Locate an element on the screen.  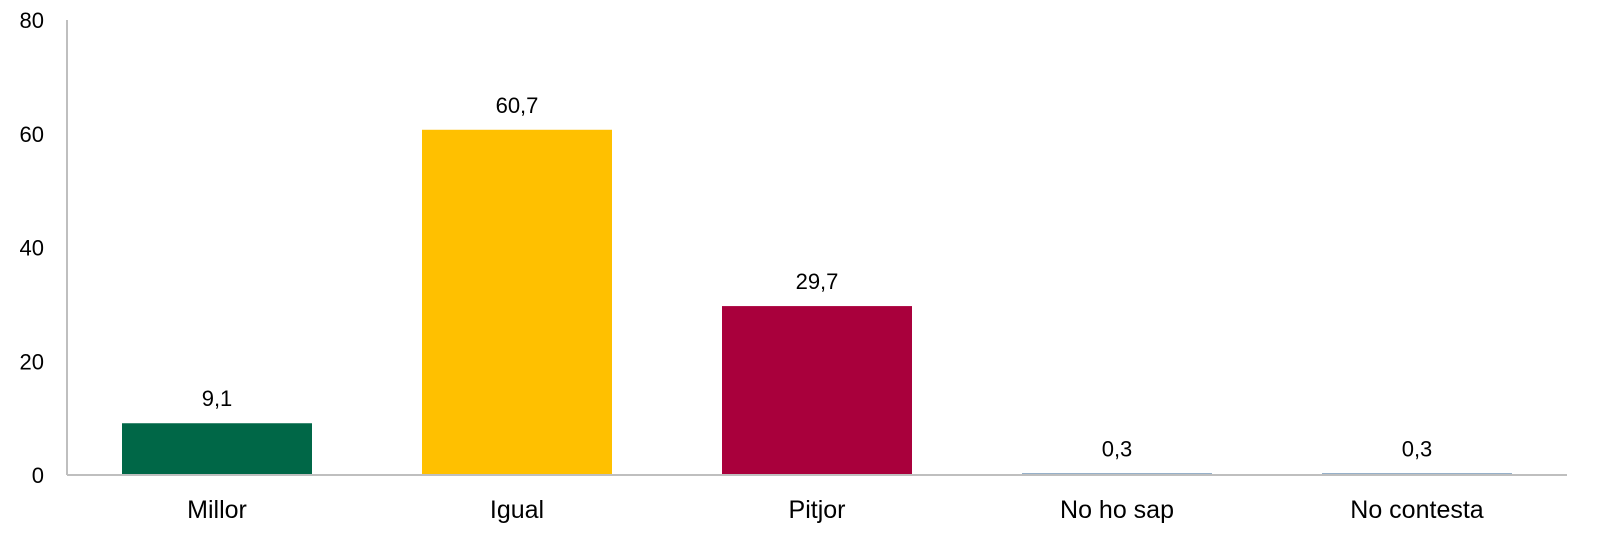
x-tick-label: Millor is located at coordinates (217, 510).